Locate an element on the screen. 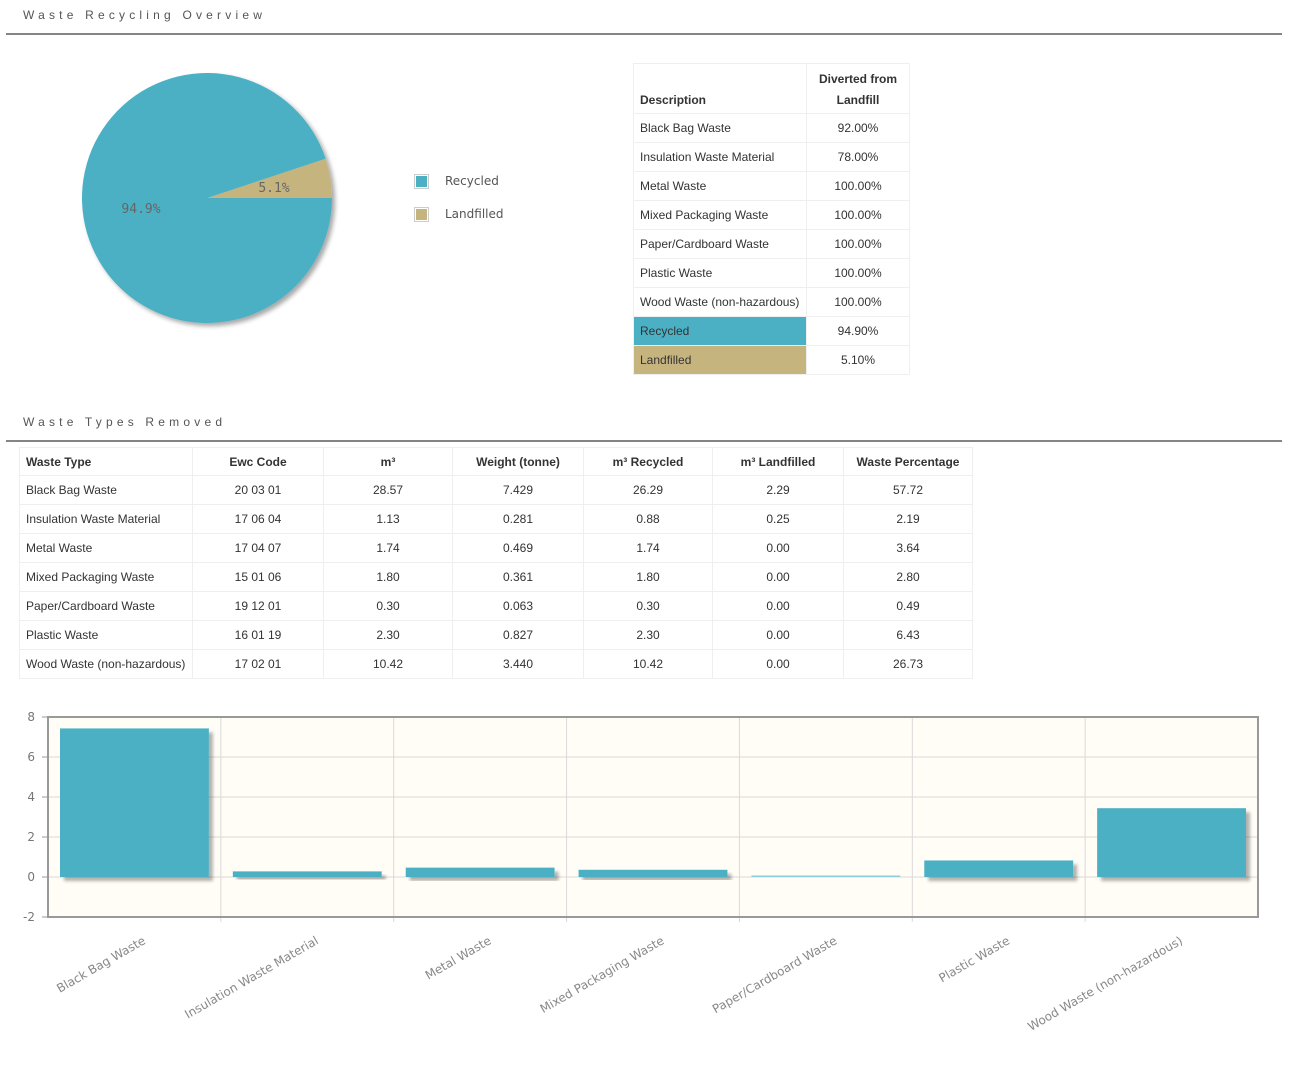 Image resolution: width=1289 pixels, height=1073 pixels. x-category-label: Paper/Cardboard Waste is located at coordinates (774, 974).